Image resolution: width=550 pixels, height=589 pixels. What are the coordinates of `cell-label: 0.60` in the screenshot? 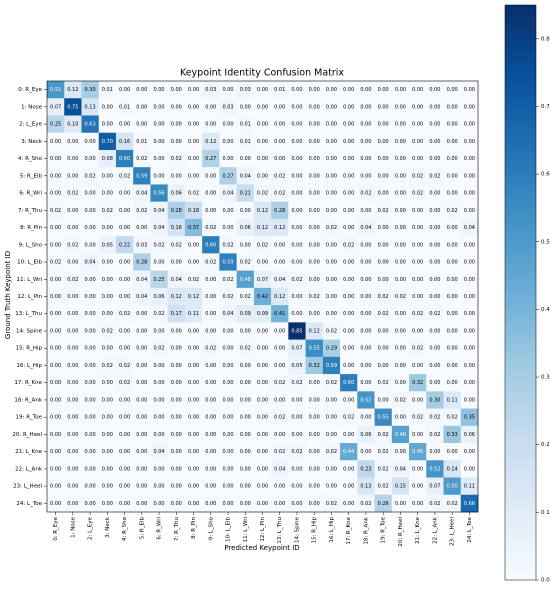 It's located at (348, 383).